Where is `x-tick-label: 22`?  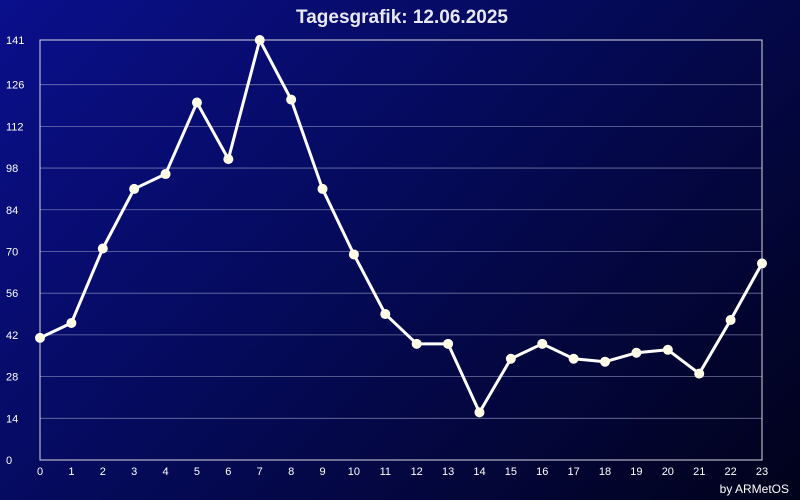 x-tick-label: 22 is located at coordinates (730, 472).